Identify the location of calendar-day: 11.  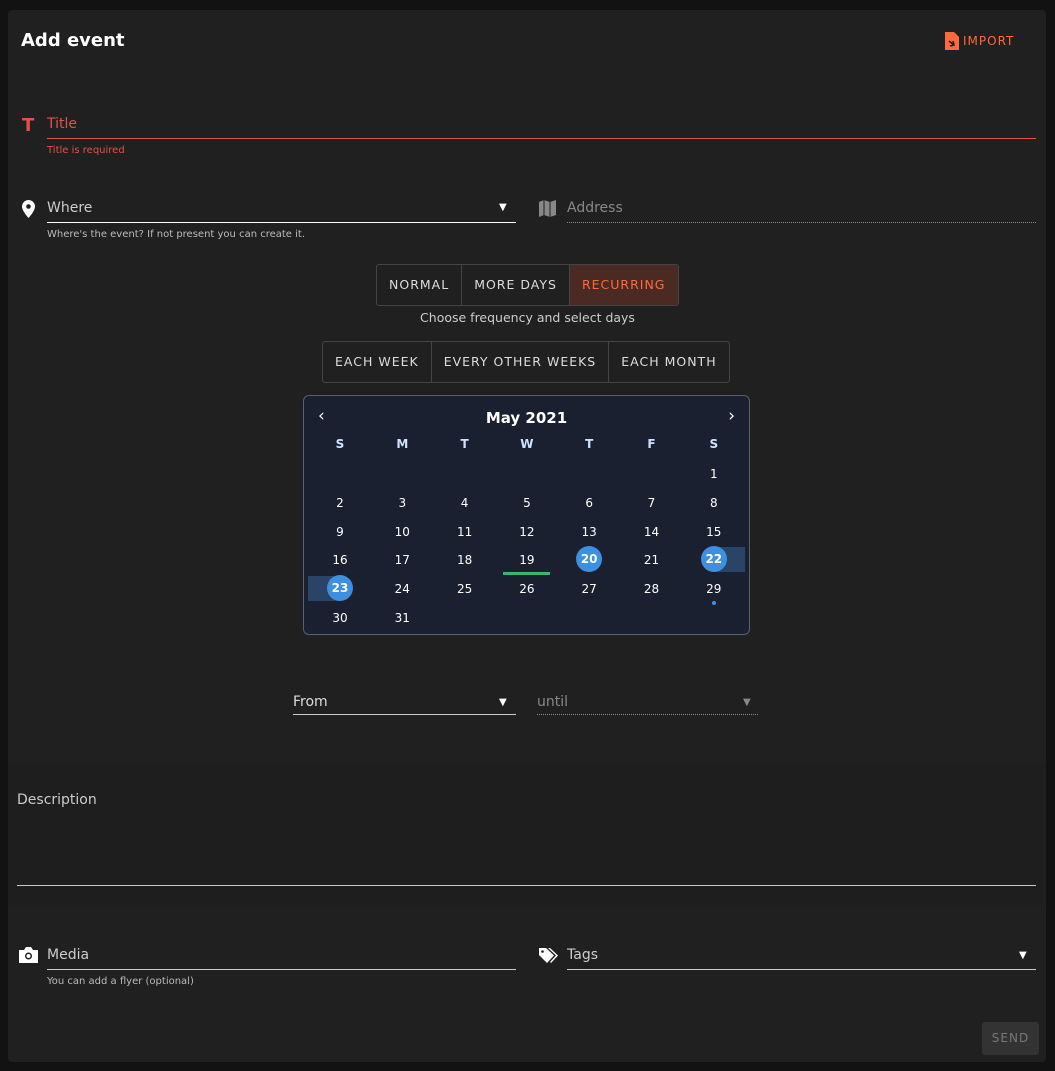
(464, 532).